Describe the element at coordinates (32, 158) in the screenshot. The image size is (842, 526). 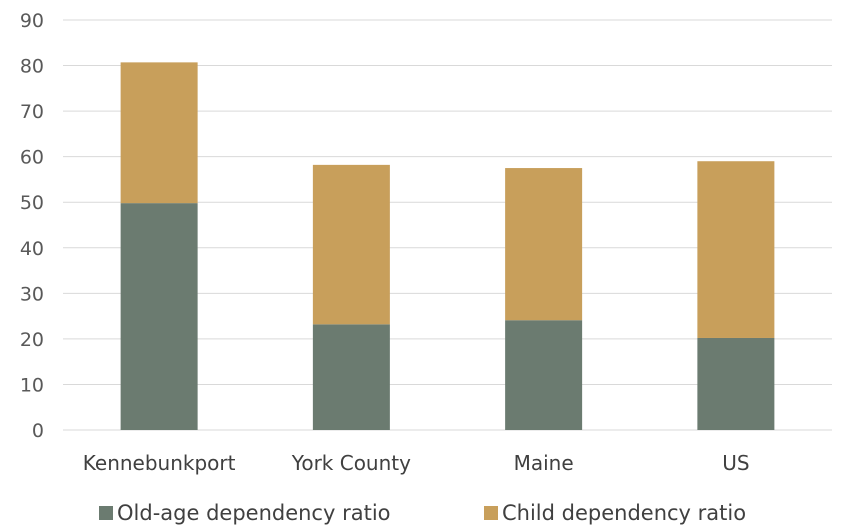
I see `y-tick-label: 60` at that location.